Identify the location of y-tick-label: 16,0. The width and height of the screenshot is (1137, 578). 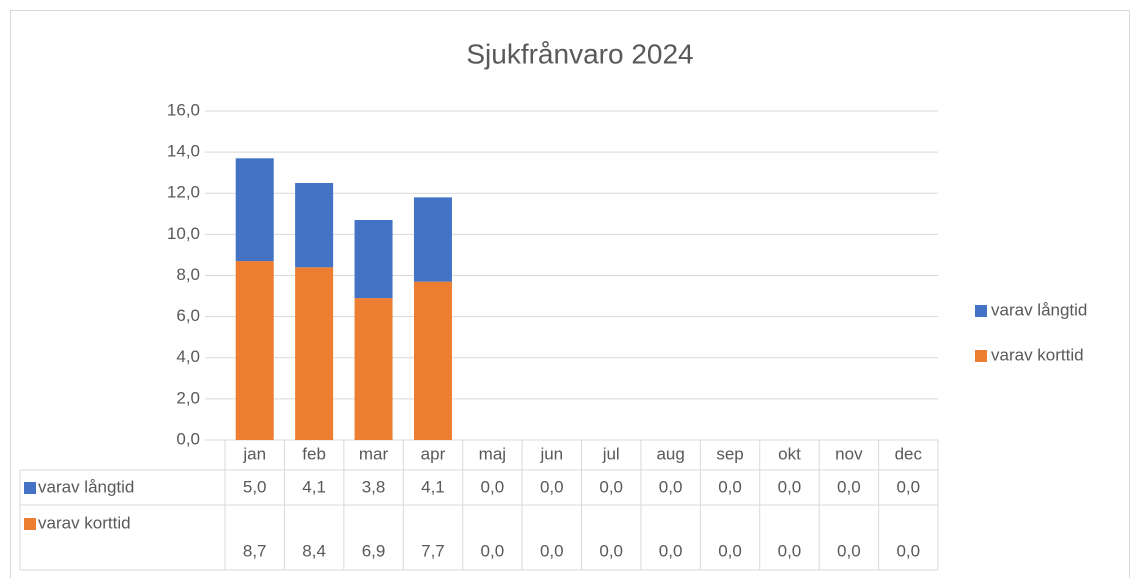
(183, 109).